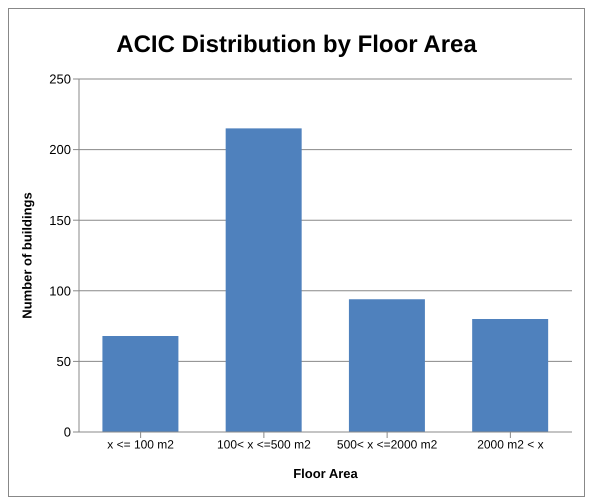 The height and width of the screenshot is (503, 591). Describe the element at coordinates (60, 150) in the screenshot. I see `y-tick-label: 200` at that location.